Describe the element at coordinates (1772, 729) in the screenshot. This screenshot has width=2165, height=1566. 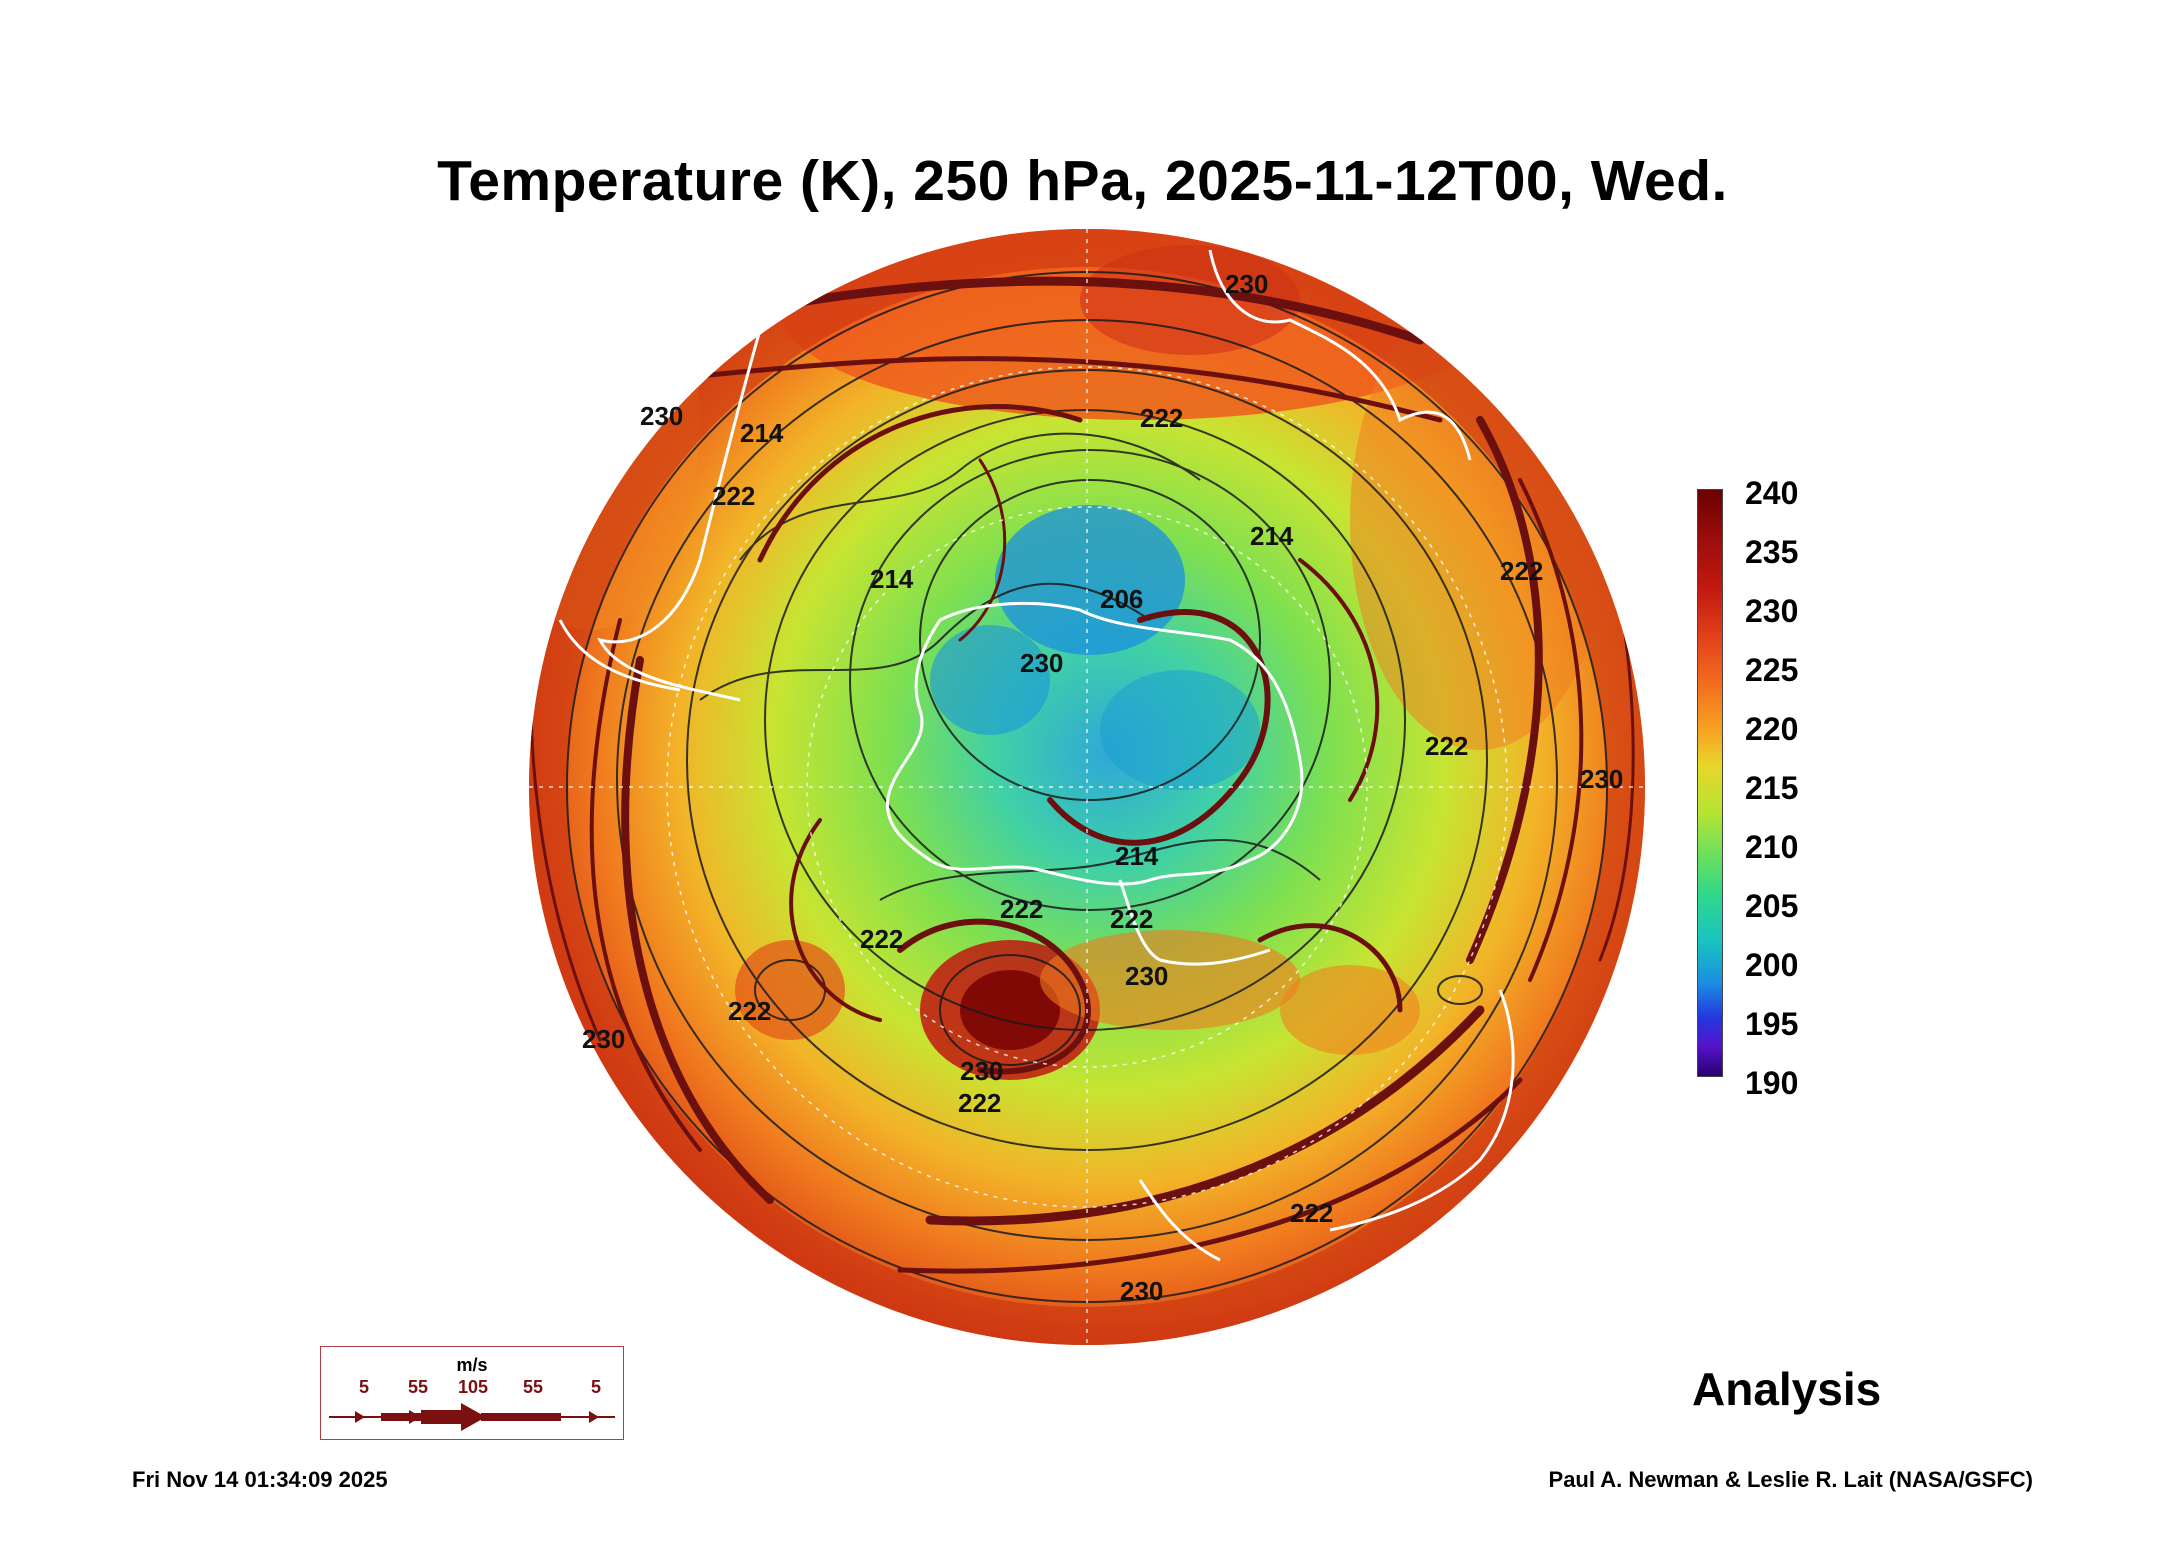
I see `colorbar-label: 220` at that location.